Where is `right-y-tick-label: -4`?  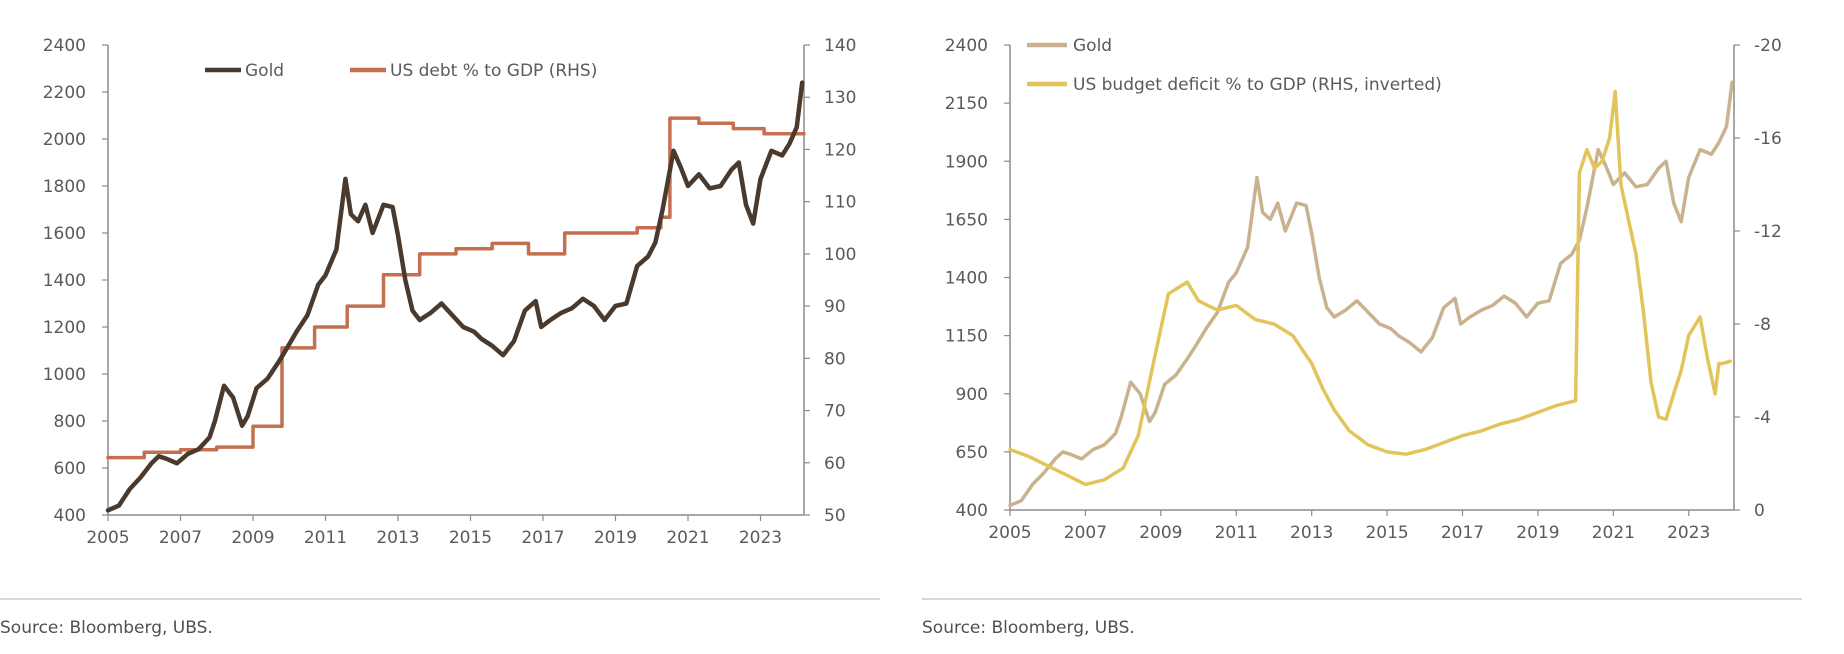 right-y-tick-label: -4 is located at coordinates (1762, 418).